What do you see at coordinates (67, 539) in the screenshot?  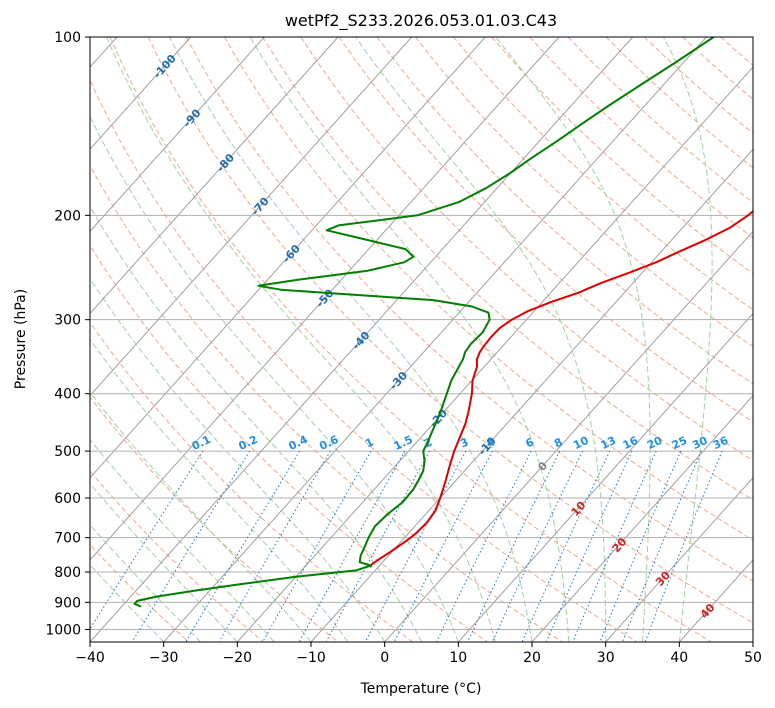 I see `y-tick-label: 700` at bounding box center [67, 539].